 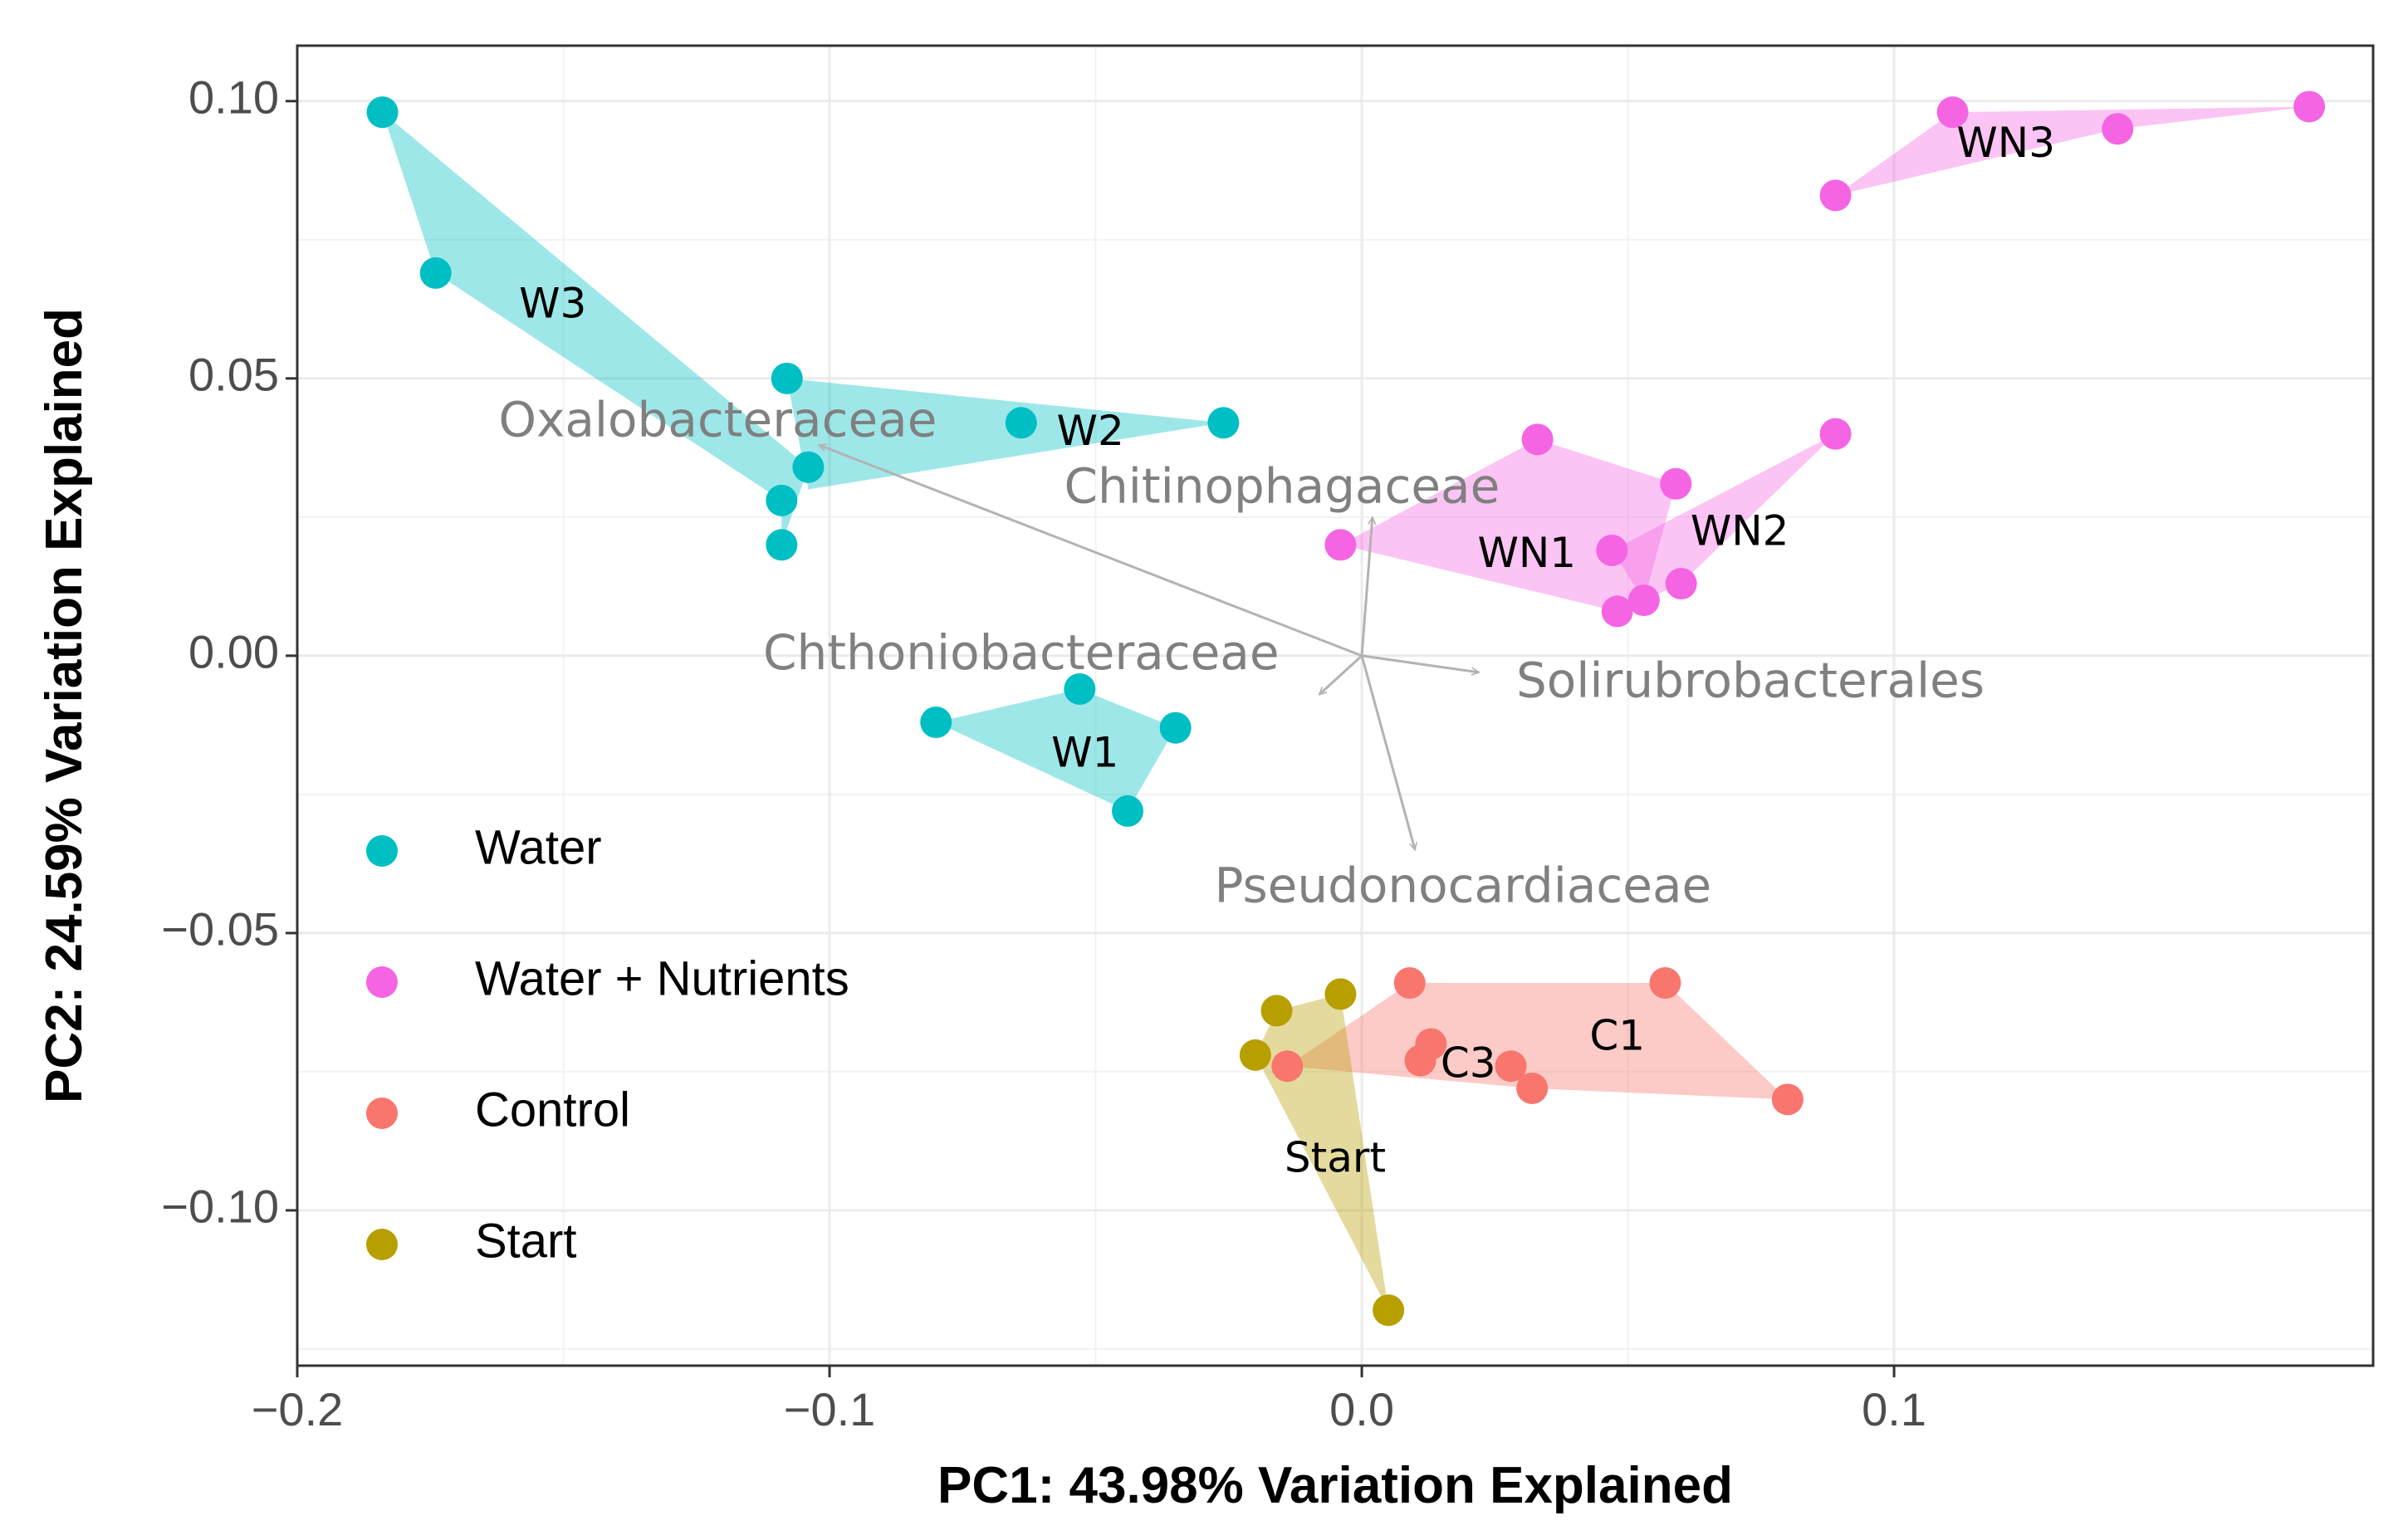 What do you see at coordinates (1894, 1409) in the screenshot?
I see `x-tick-label: 0.1` at bounding box center [1894, 1409].